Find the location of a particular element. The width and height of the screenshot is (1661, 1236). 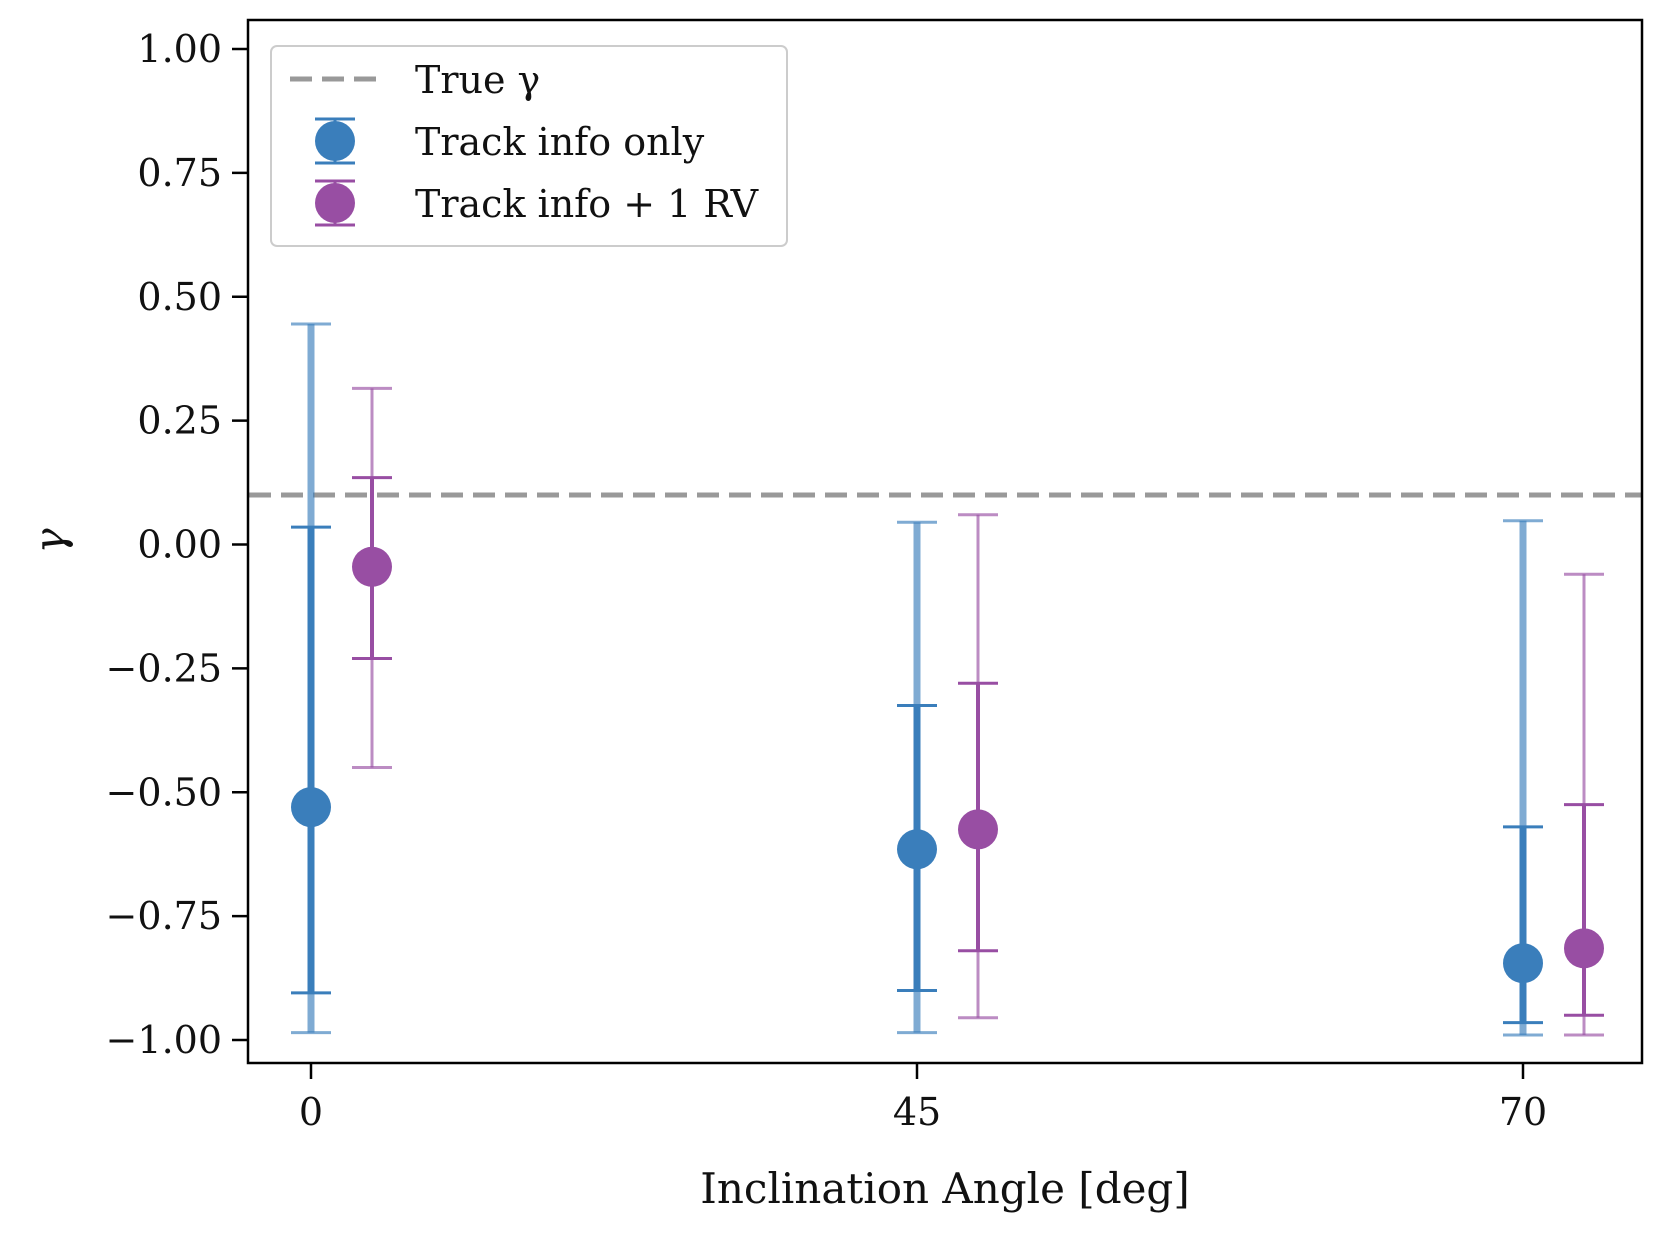

x-axis: 0 45 70 is located at coordinates (923, 1098).